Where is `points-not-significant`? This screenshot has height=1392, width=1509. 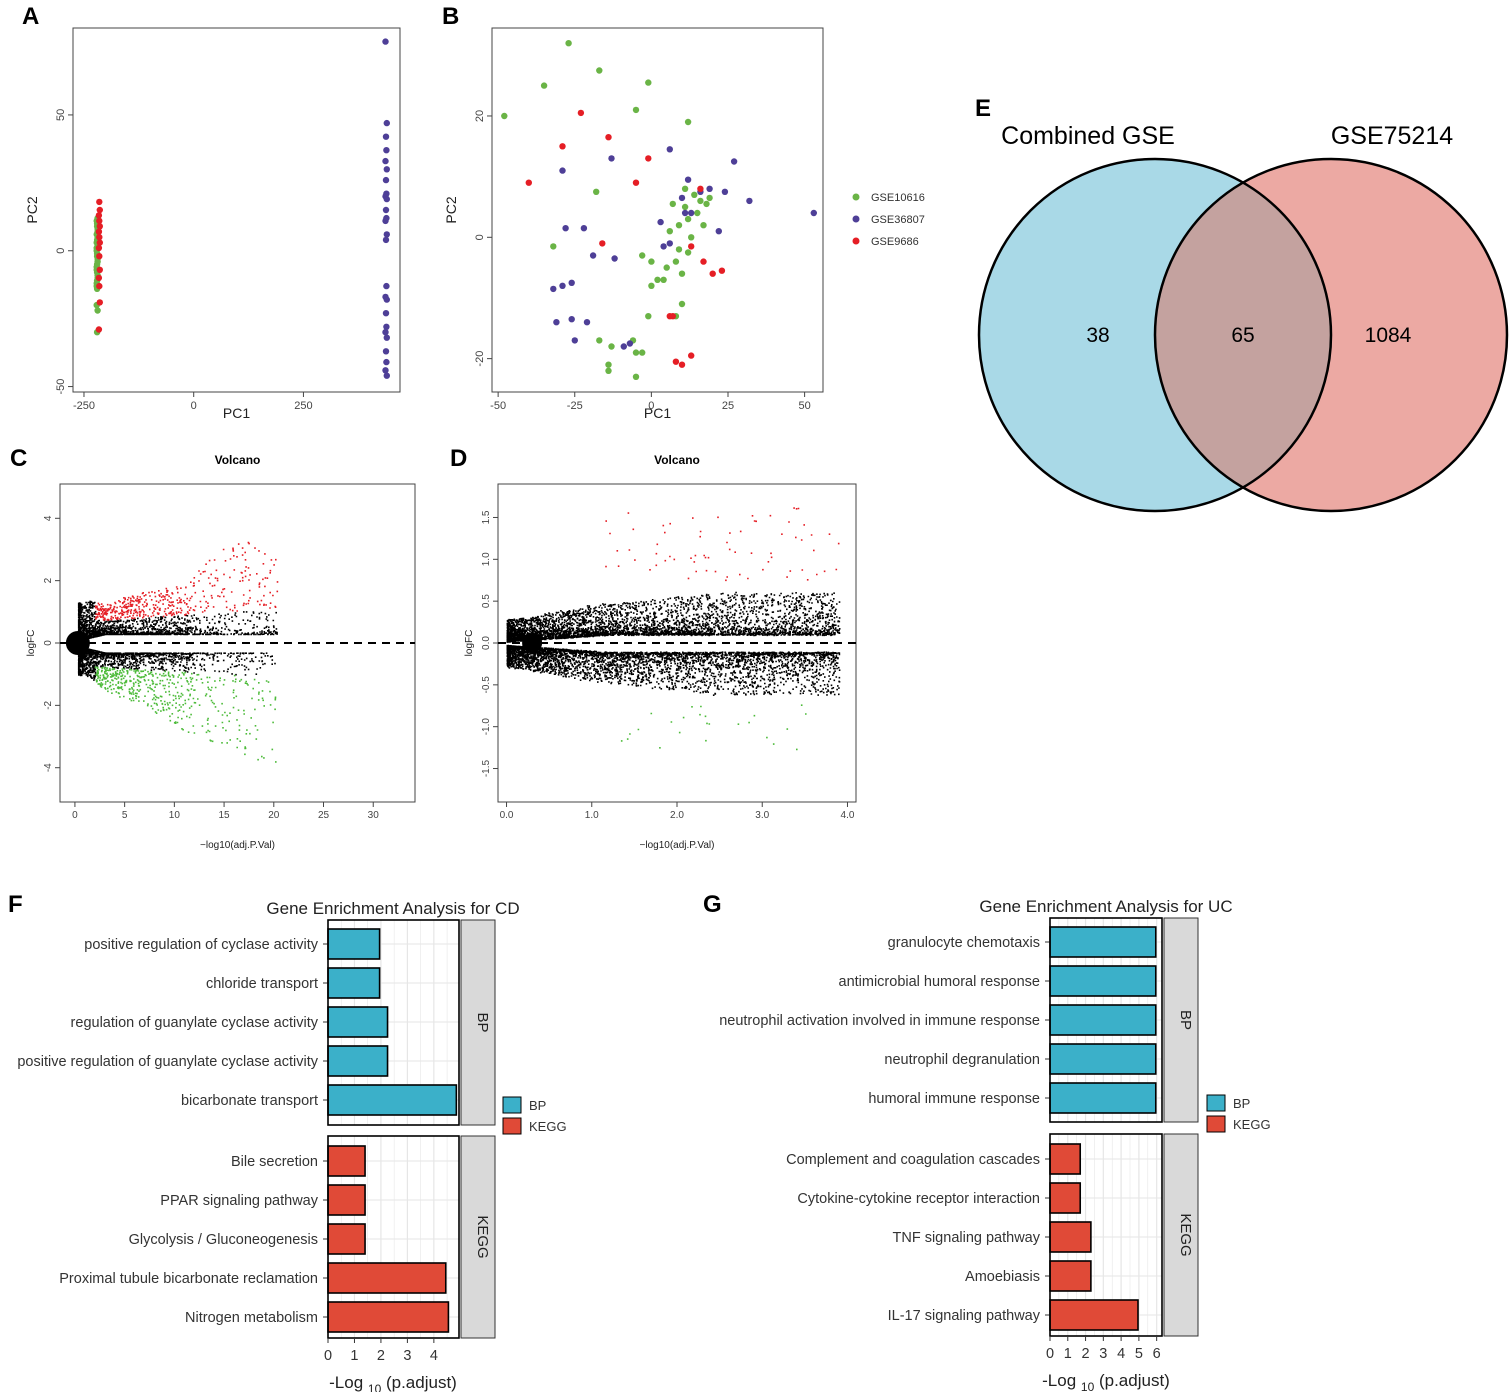 points-not-significant is located at coordinates (673, 643).